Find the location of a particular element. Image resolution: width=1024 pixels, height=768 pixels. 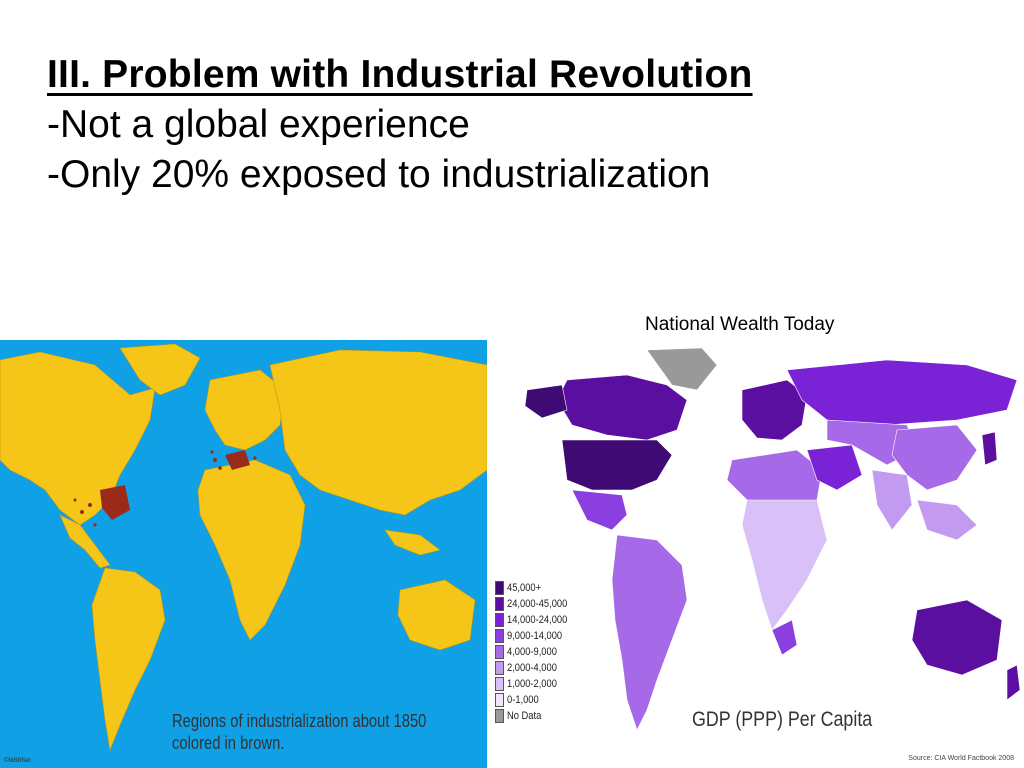

legend-row-7: 0-1,000 is located at coordinates (536, 700).